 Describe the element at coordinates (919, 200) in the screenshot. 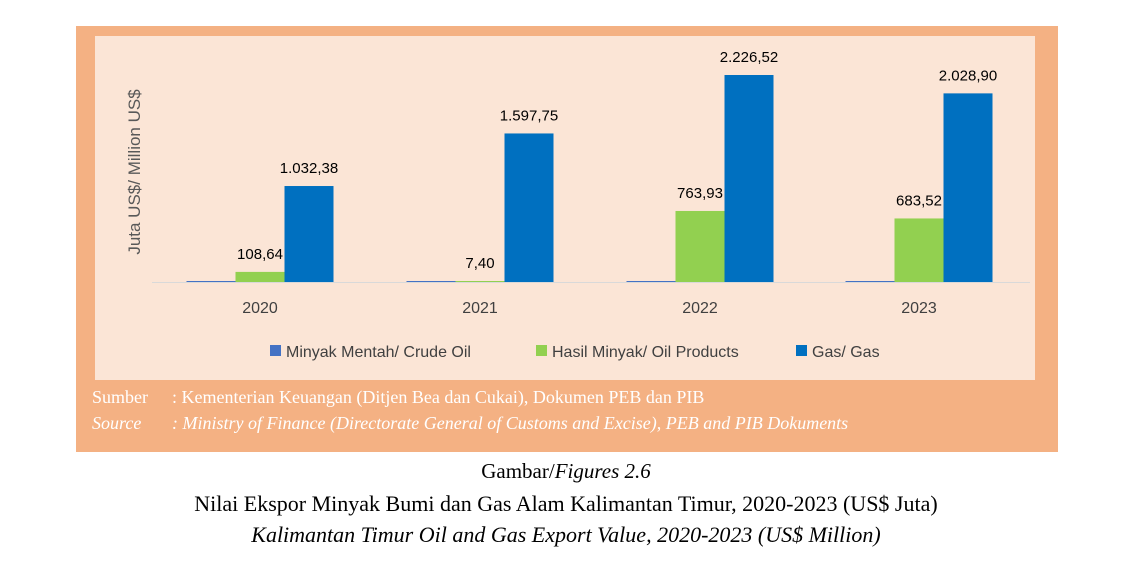

I see `data-label-2023-series-2: 683,52` at that location.